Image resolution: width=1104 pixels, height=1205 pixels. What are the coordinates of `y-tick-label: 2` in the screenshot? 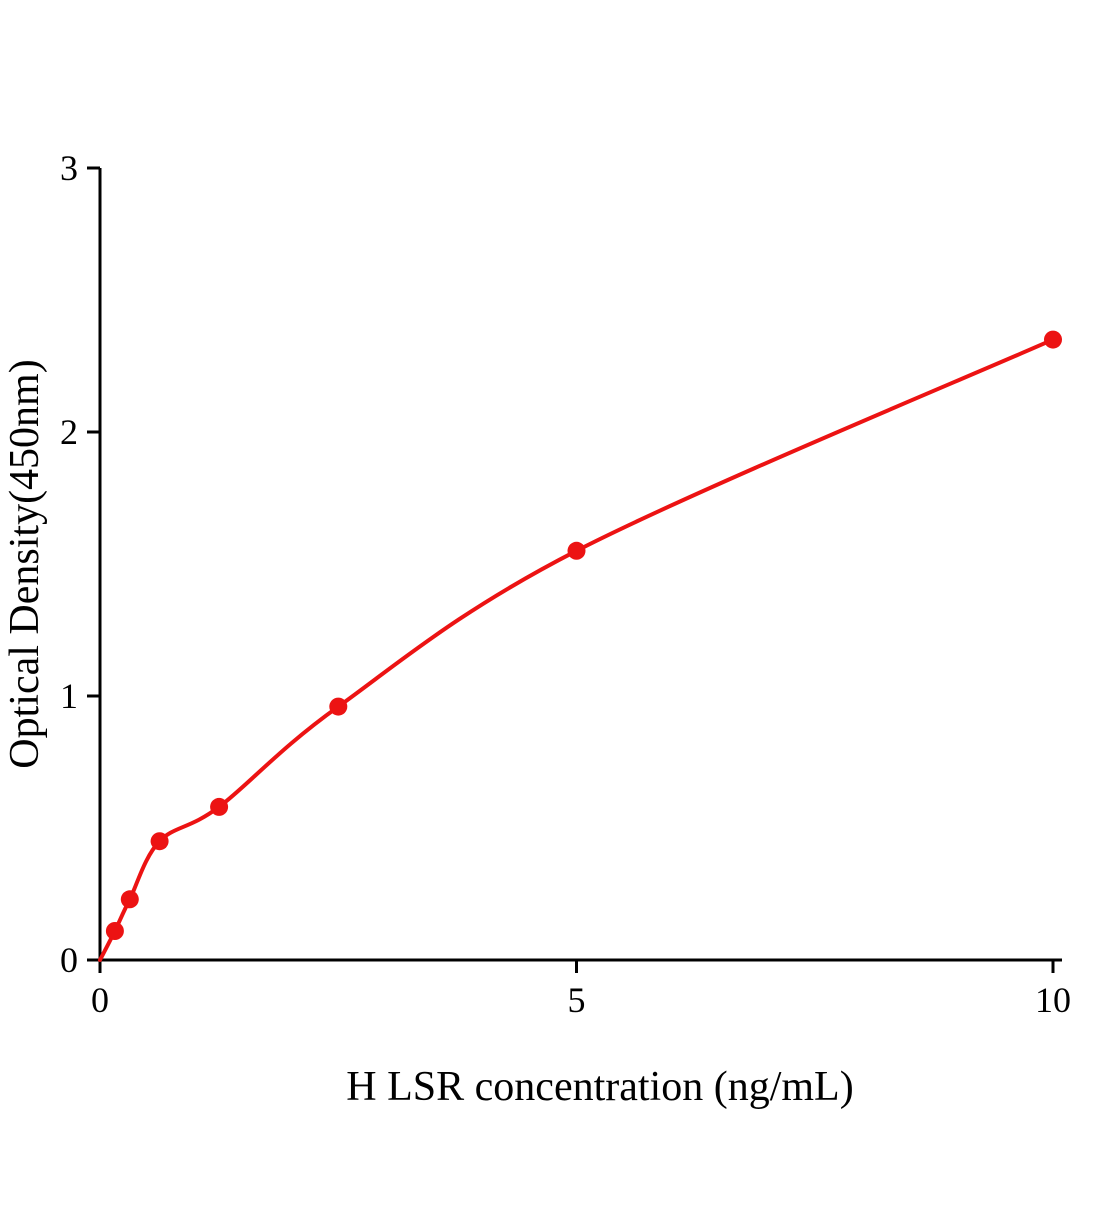 It's located at (69, 432).